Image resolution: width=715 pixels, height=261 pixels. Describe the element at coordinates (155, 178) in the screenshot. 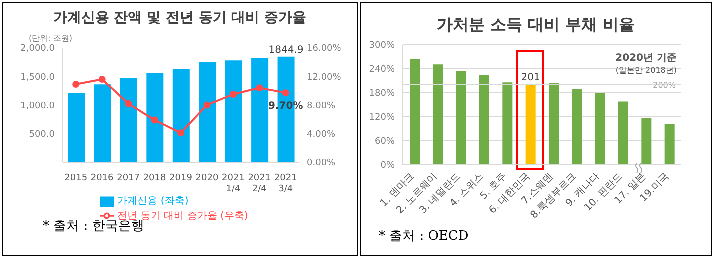

I see `x-tick-label: 2018` at that location.